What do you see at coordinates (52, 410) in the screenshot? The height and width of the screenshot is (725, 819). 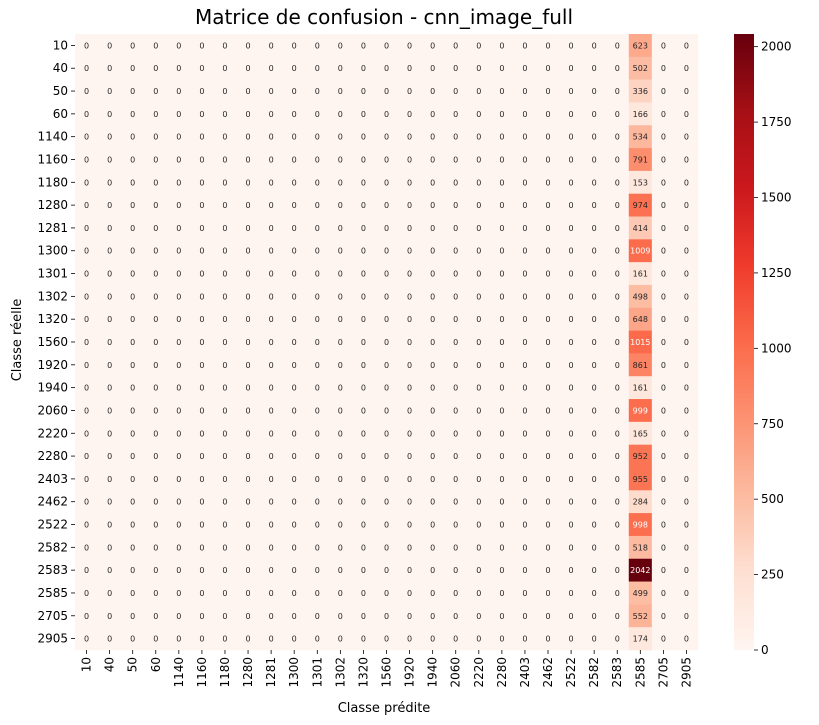 I see `y-tick-label: 2060` at bounding box center [52, 410].